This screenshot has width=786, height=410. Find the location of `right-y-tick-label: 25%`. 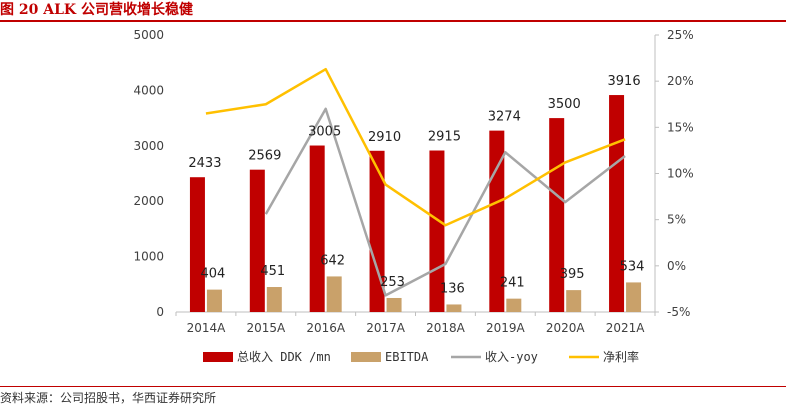

right-y-tick-label: 25% is located at coordinates (680, 35).